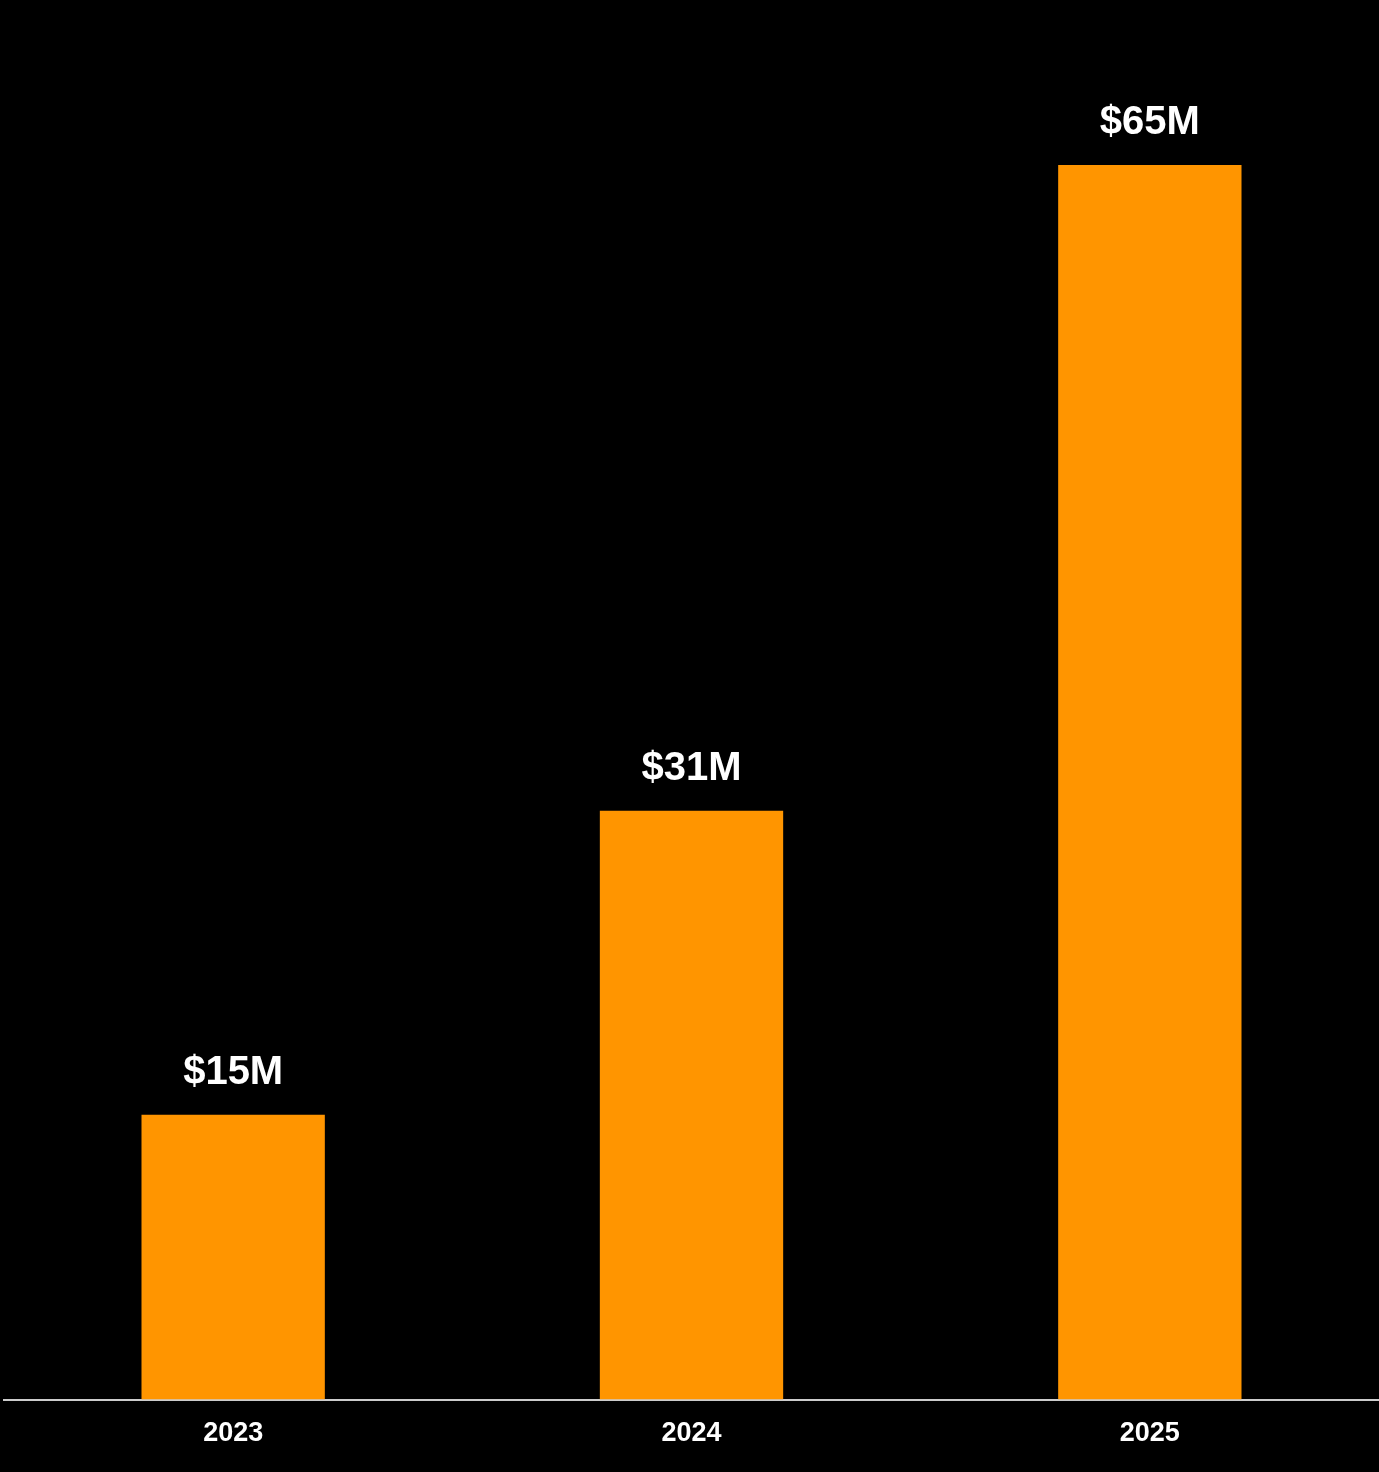  I want to click on x-tick-label: 2023, so click(233, 1432).